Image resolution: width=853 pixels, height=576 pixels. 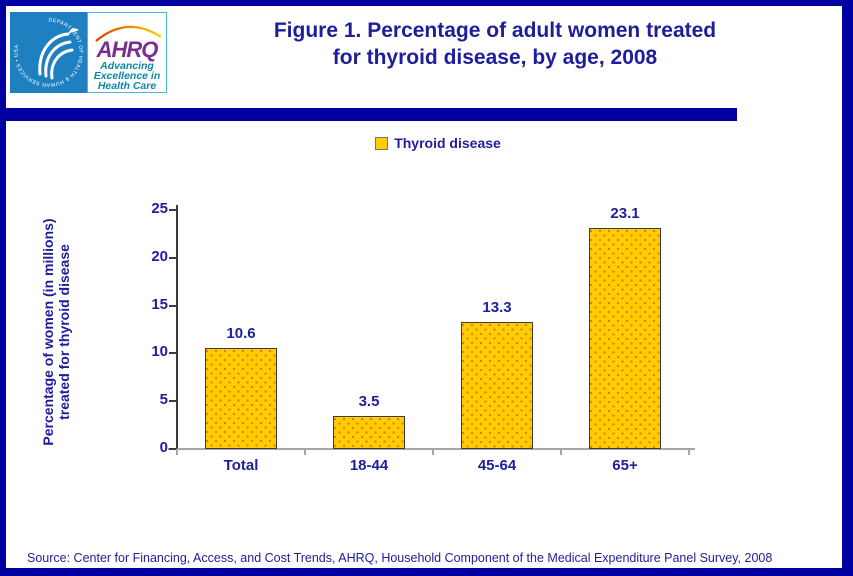 What do you see at coordinates (127, 76) in the screenshot?
I see `ahrq-tagline-2: Excellence in` at bounding box center [127, 76].